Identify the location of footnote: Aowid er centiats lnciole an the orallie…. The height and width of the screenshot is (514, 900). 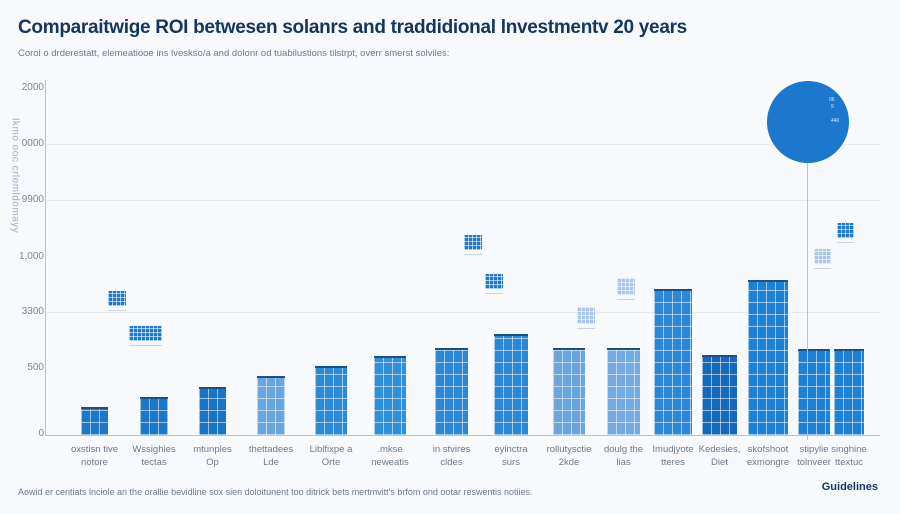
(275, 492).